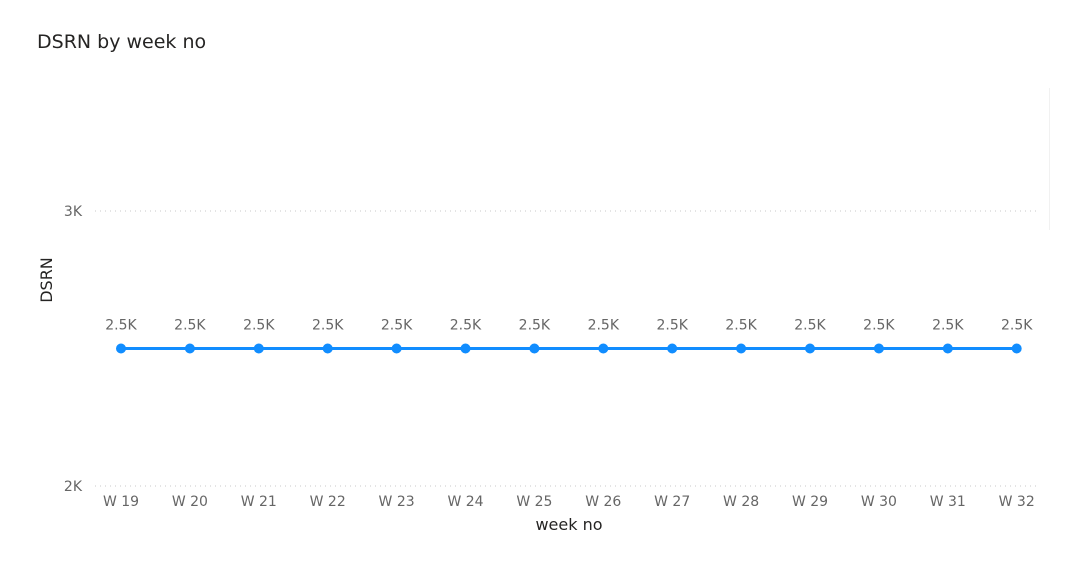 The width and height of the screenshot is (1080, 570). Describe the element at coordinates (328, 502) in the screenshot. I see `x-tick-label: W 22` at that location.